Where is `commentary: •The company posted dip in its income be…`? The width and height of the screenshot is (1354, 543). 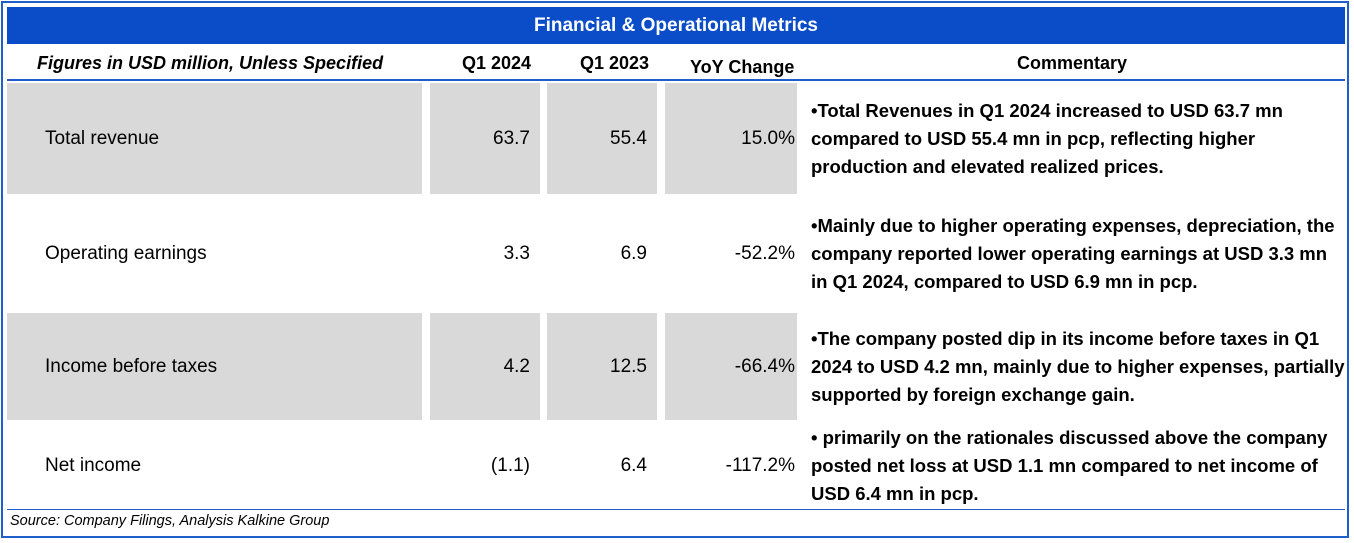
commentary: •The company posted dip in its income be… is located at coordinates (1073, 366).